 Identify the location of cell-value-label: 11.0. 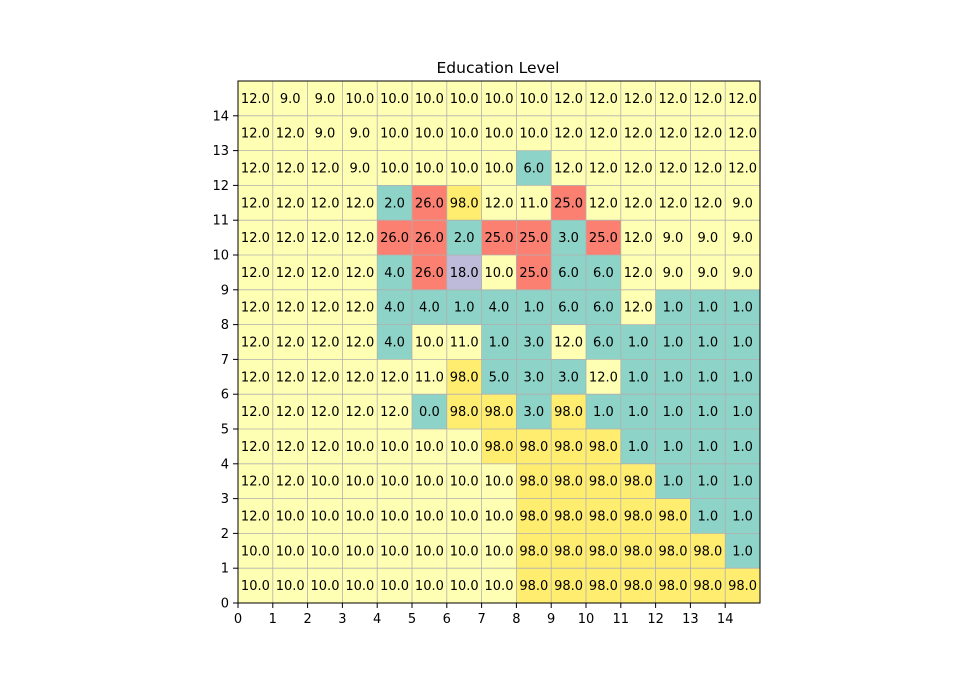
(429, 377).